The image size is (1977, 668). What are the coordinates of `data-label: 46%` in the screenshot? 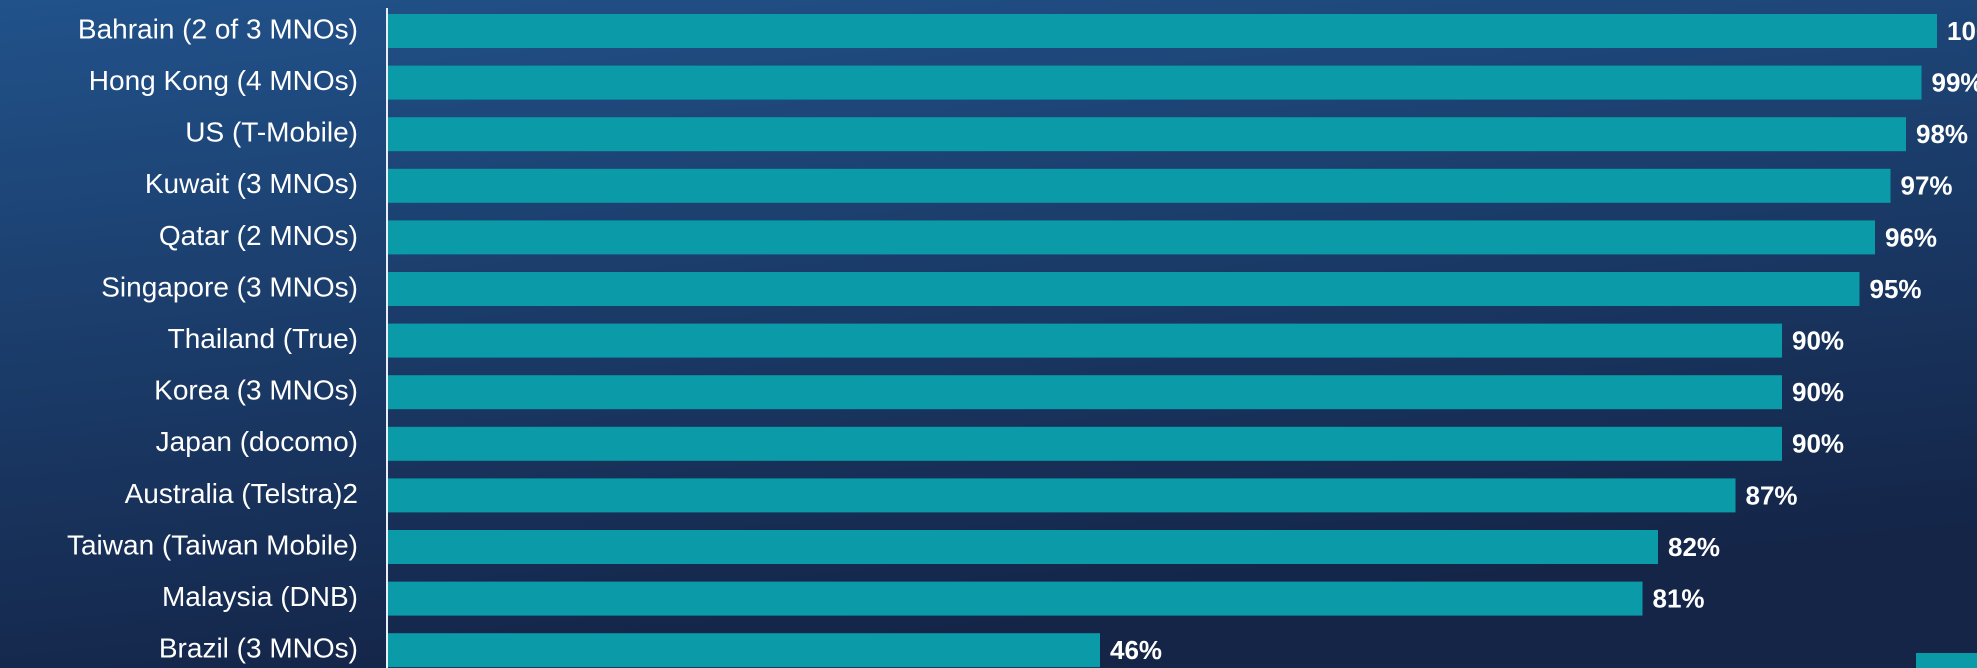 It's located at (1136, 650).